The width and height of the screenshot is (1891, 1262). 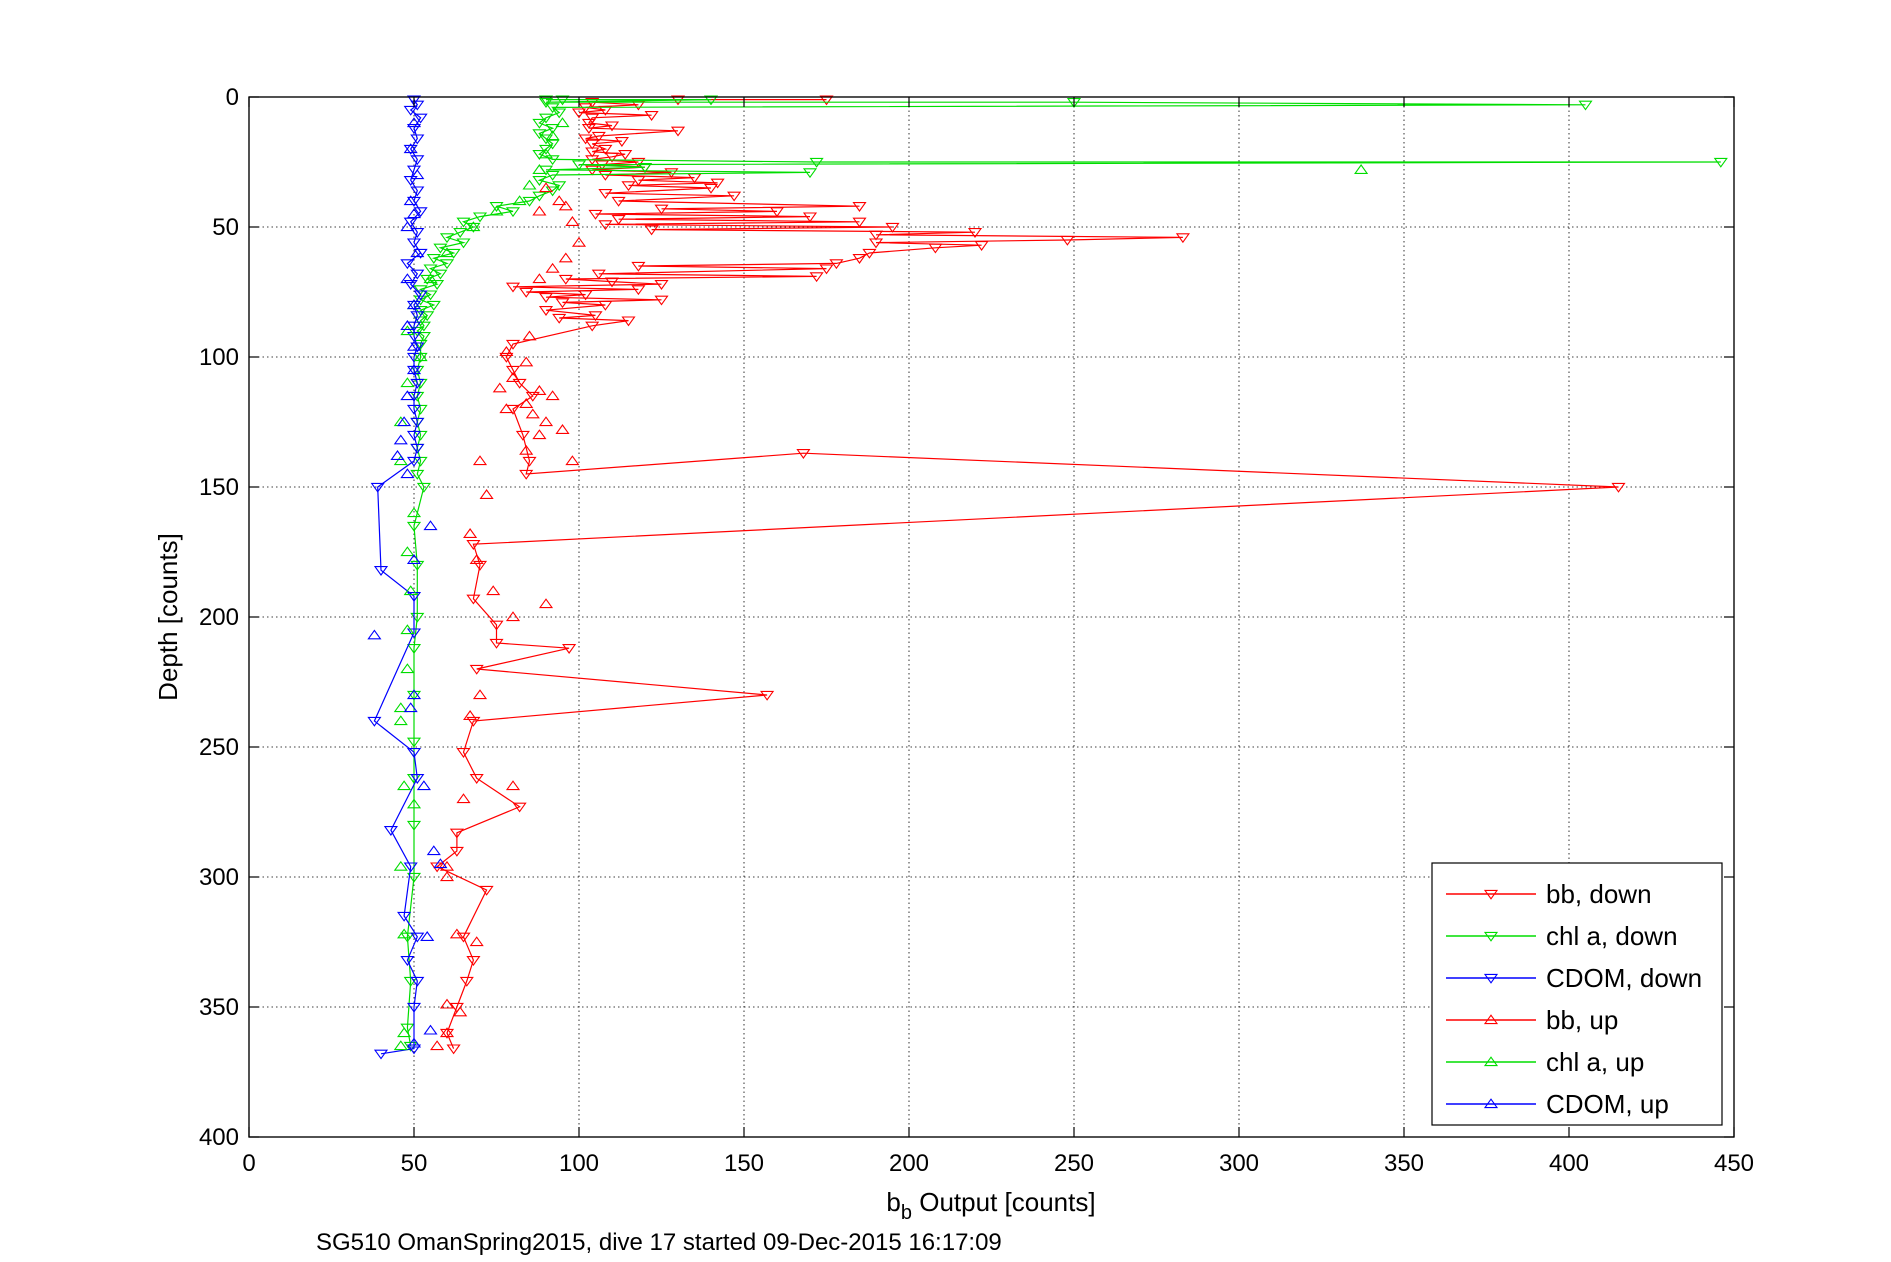 I want to click on legend-label: CDOM, up, so click(x=1607, y=1104).